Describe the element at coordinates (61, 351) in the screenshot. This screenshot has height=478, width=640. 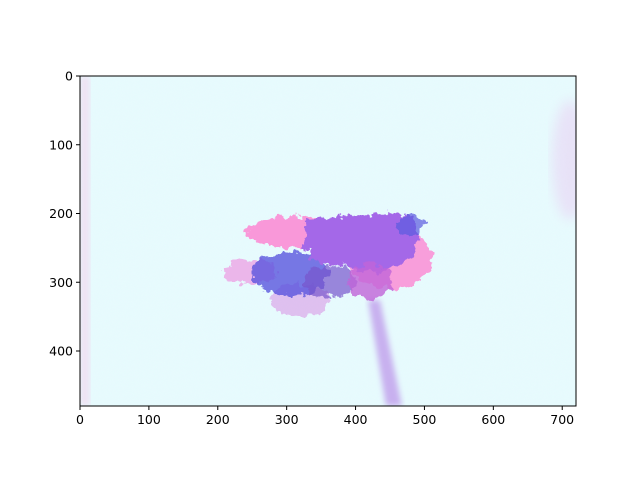
I see `y-tick-label: 400` at that location.